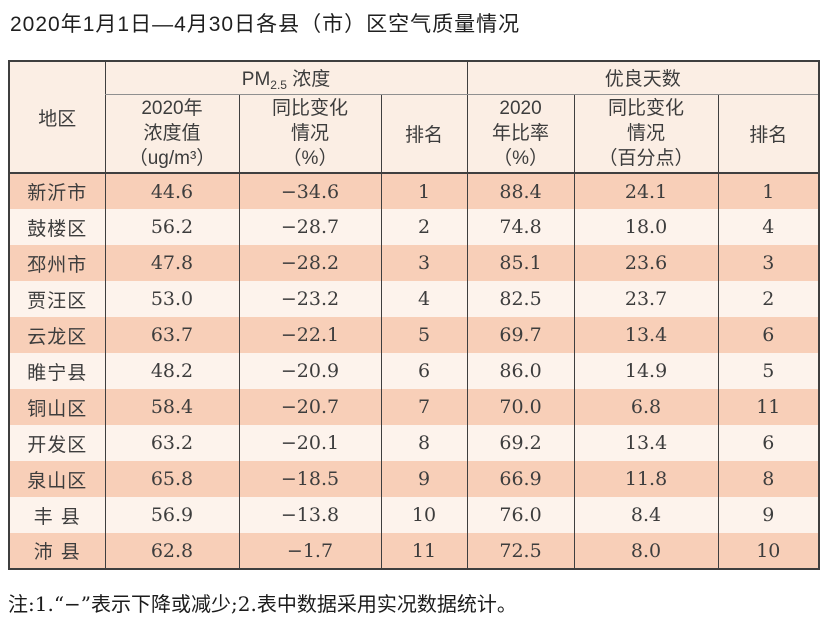  Describe the element at coordinates (56, 407) in the screenshot. I see `cell-region: 铜山区` at that location.